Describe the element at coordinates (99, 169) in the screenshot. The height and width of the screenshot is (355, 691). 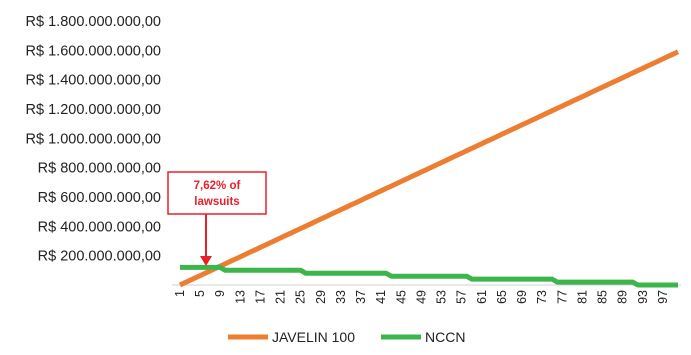
I see `y-tick-label: R$ 800.000.000,00` at that location.